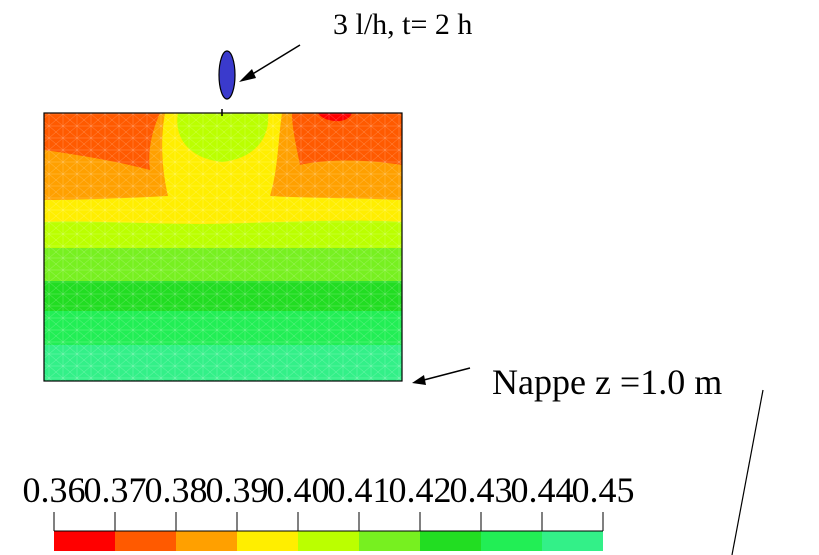  I want to click on color-scale-tick-label: 0.41, so click(359, 490).